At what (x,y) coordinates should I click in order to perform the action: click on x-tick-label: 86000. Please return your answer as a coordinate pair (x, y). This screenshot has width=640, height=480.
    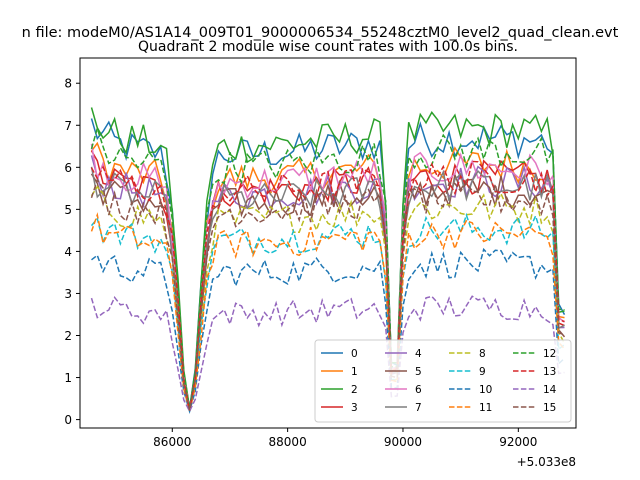
    Looking at the image, I should click on (172, 442).